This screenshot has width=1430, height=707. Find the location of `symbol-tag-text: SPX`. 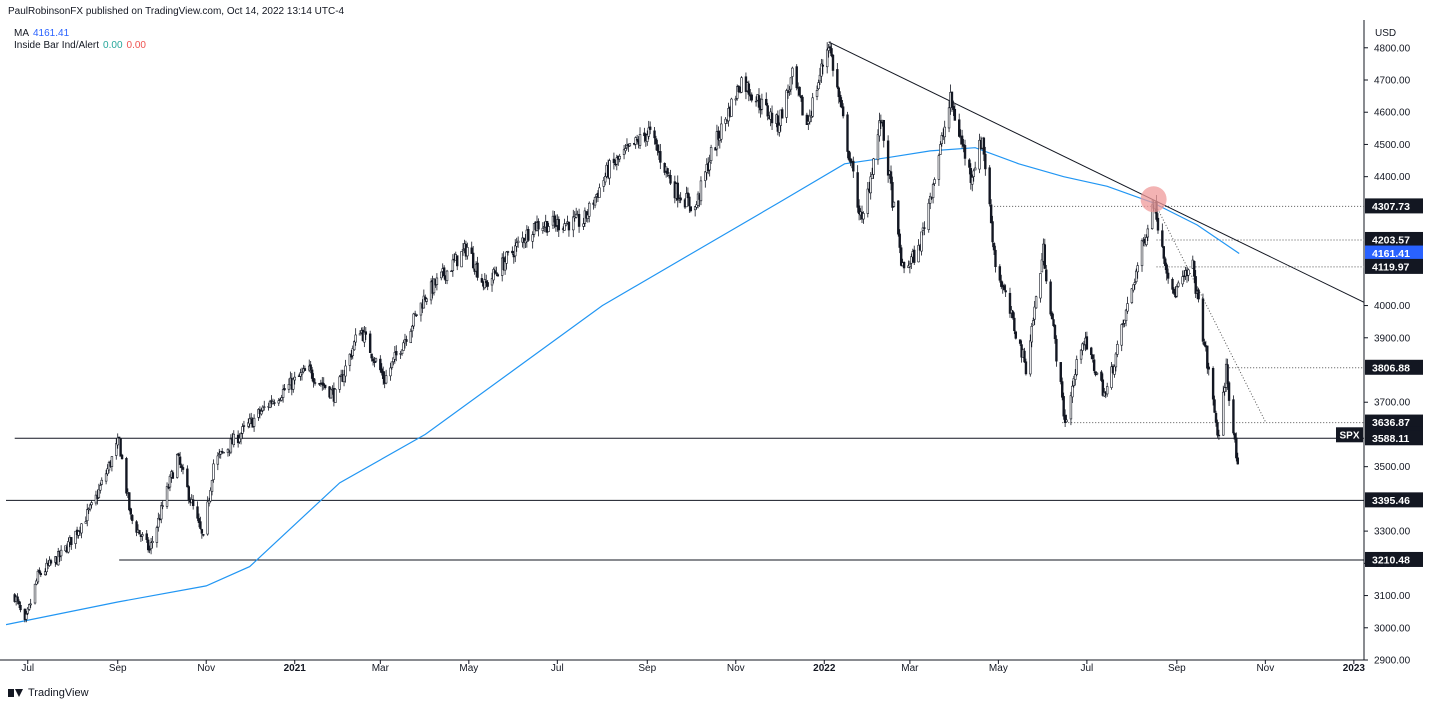

symbol-tag-text: SPX is located at coordinates (1349, 435).